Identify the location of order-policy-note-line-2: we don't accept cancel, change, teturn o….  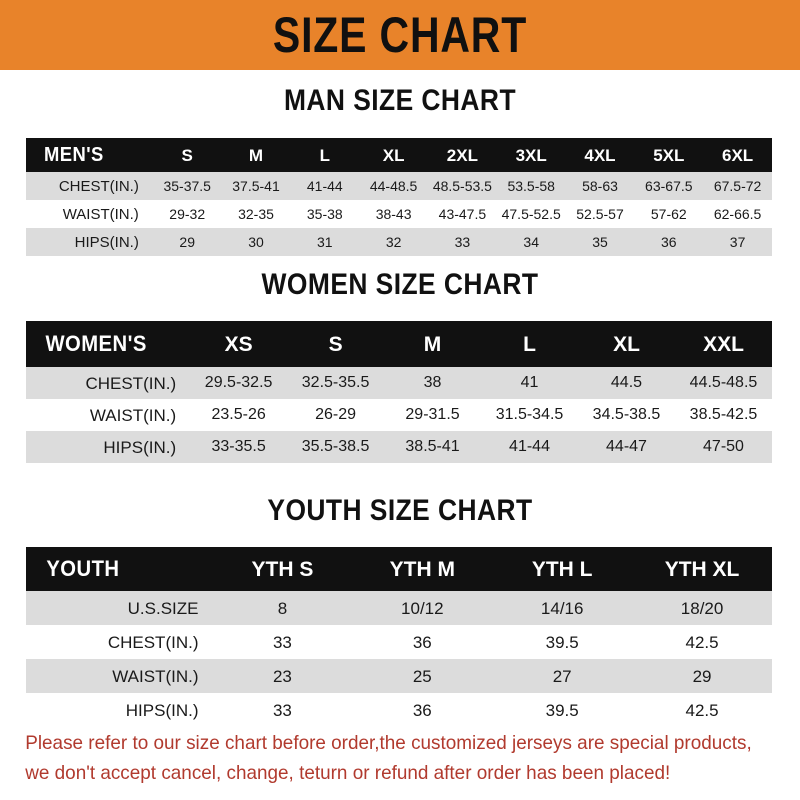
(348, 773).